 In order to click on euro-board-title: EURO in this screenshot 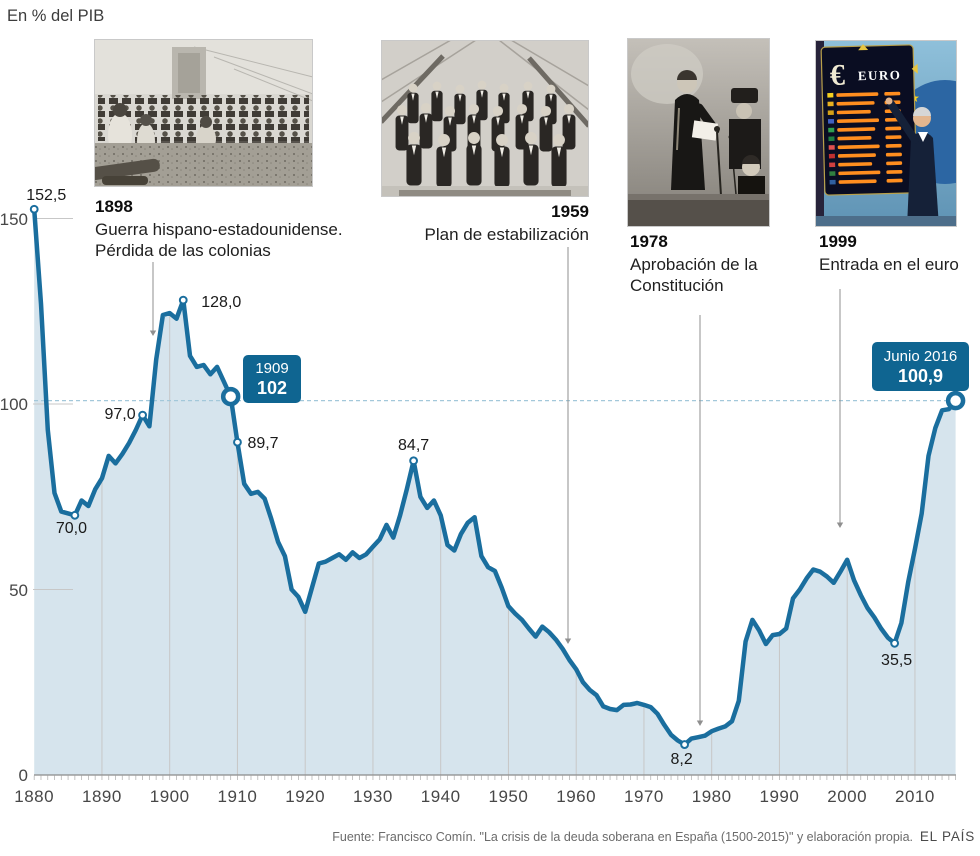, I will do `click(880, 75)`.